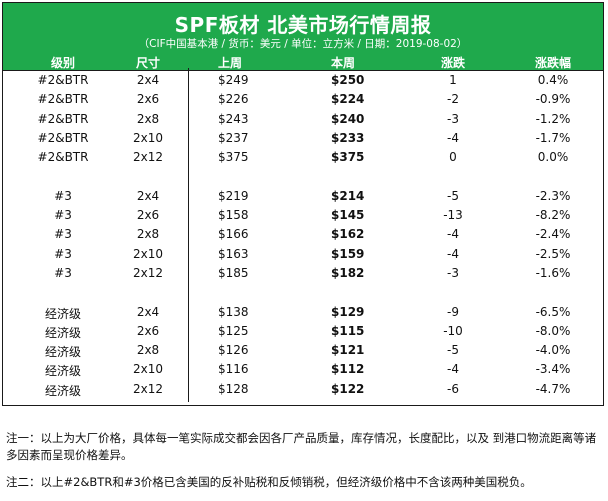 The height and width of the screenshot is (501, 608). Describe the element at coordinates (553, 80) in the screenshot. I see `cell-change-pct: 0.4%` at that location.